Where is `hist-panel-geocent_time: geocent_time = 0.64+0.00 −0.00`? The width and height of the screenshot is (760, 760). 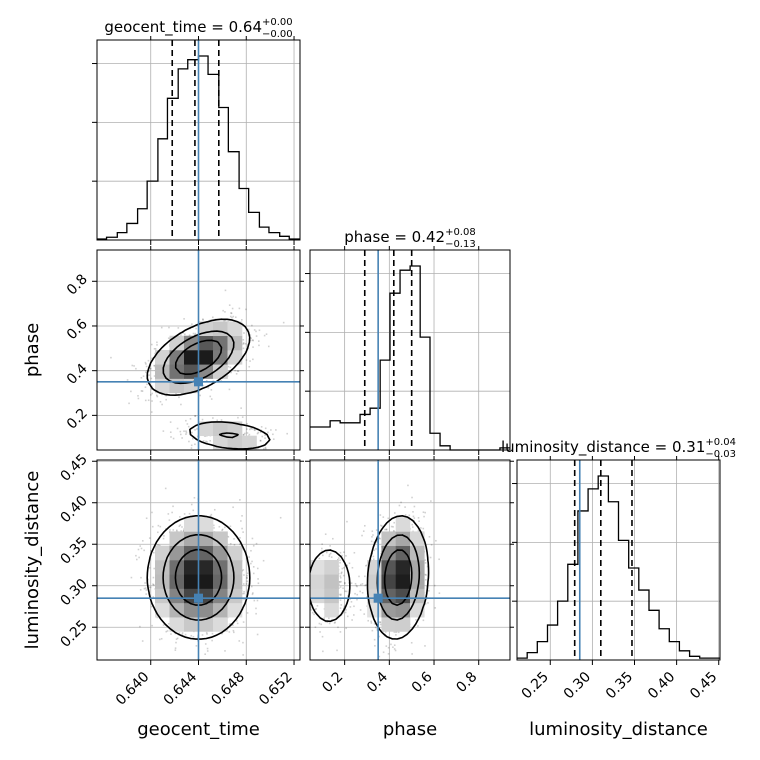
hist-panel-geocent_time: geocent_time = 0.64+0.00 −0.00 is located at coordinates (196, 131).